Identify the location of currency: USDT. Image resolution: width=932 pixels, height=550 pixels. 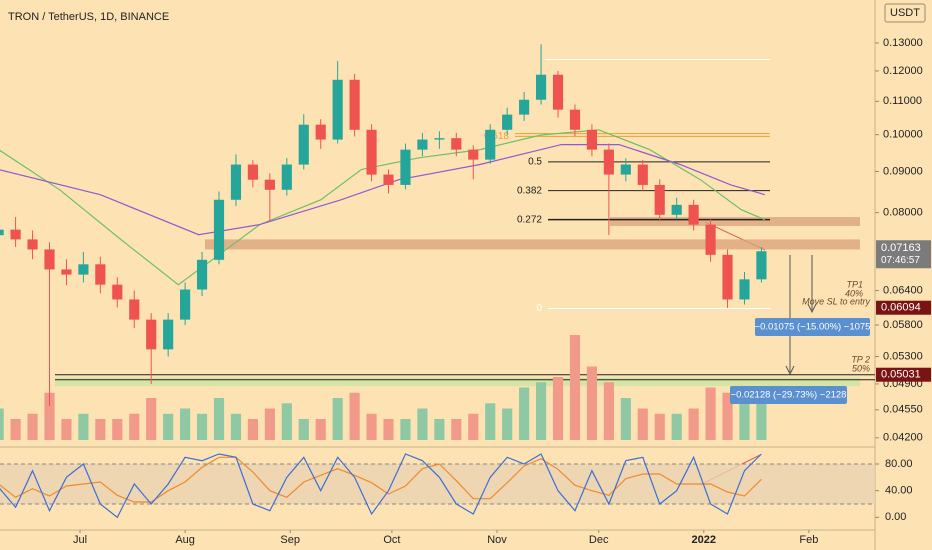
(905, 13).